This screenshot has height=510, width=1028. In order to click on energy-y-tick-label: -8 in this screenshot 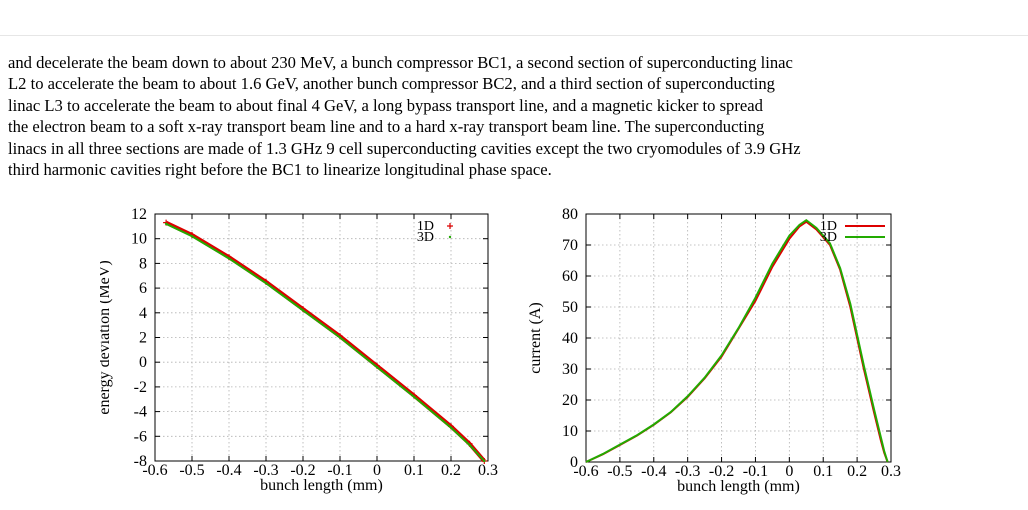, I will do `click(140, 461)`.